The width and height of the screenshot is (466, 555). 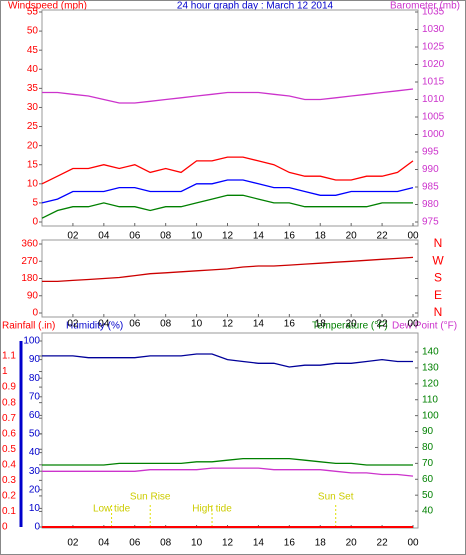 What do you see at coordinates (438, 260) in the screenshot?
I see `y-tick-label: W` at bounding box center [438, 260].